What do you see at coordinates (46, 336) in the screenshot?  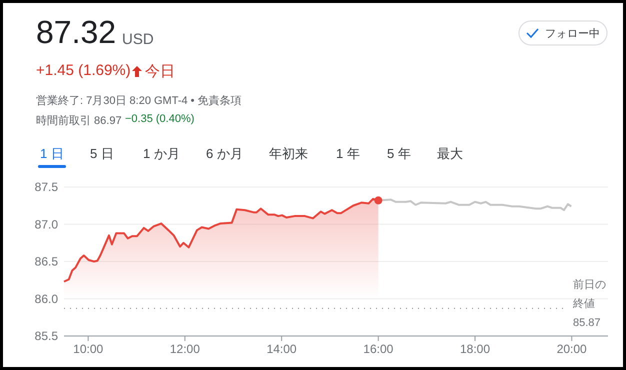 I see `ytick: 85.5` at bounding box center [46, 336].